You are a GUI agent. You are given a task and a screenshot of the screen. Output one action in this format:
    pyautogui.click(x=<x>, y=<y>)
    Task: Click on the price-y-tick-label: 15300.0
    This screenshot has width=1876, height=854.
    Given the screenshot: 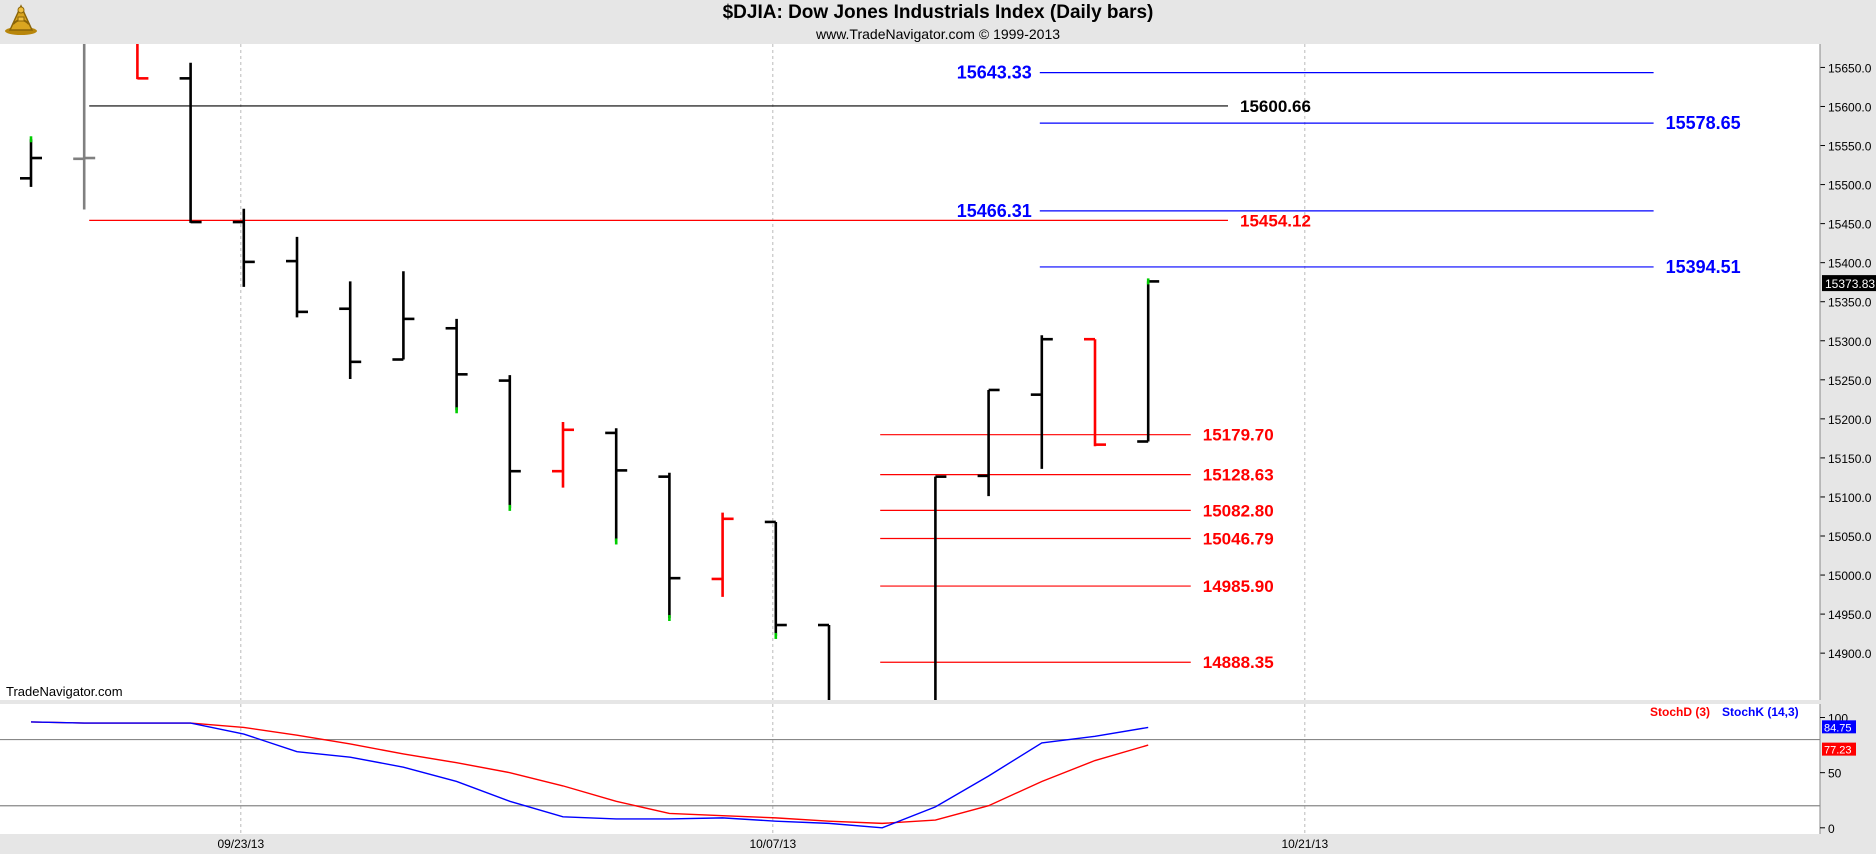 What is the action you would take?
    pyautogui.click(x=1850, y=342)
    